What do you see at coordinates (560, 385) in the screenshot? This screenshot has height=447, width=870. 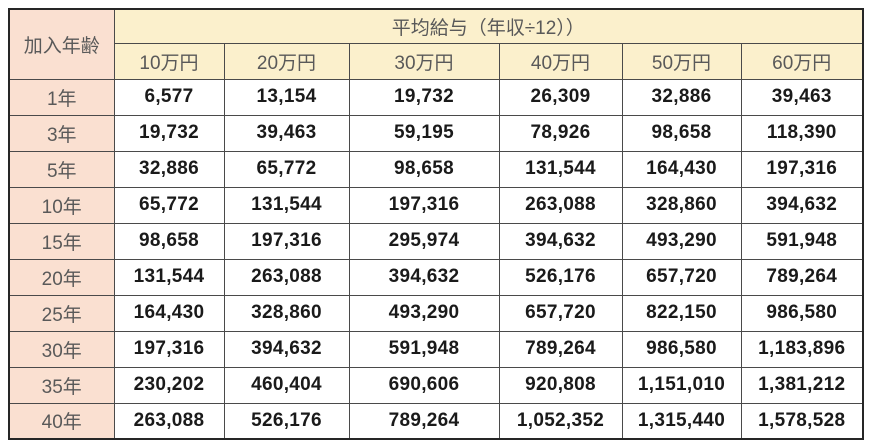 I see `value-cell: 920,808` at bounding box center [560, 385].